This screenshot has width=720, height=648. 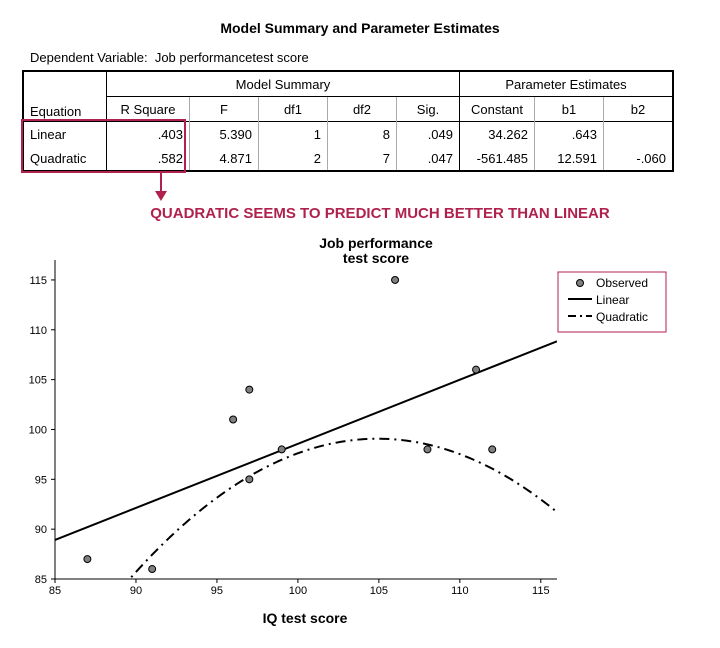 What do you see at coordinates (566, 84) in the screenshot?
I see `group-parameter-estimates: Parameter Estimates` at bounding box center [566, 84].